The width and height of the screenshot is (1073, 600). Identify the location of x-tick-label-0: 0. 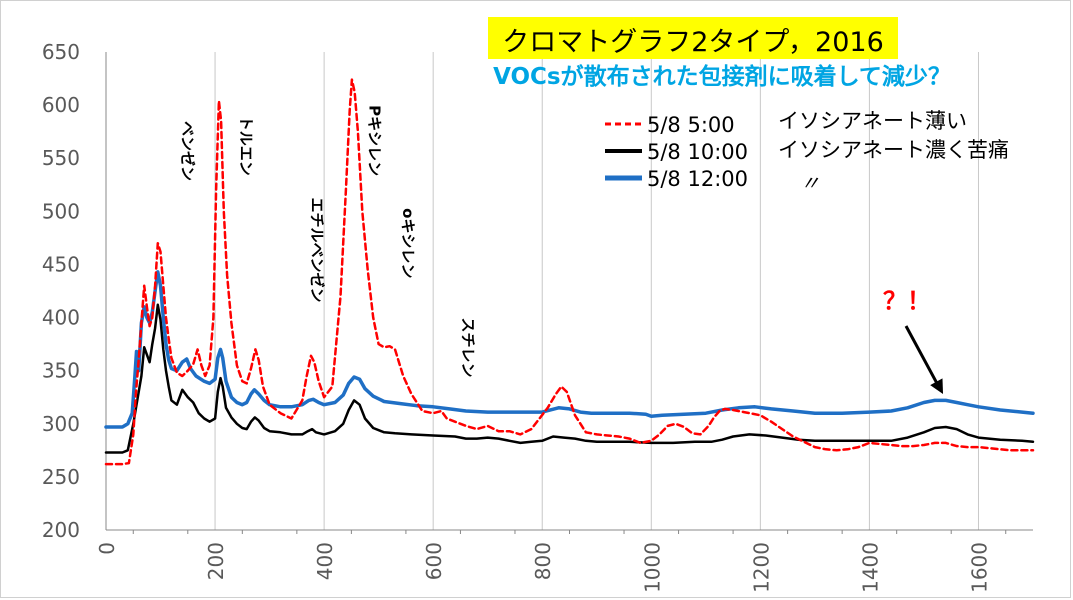
(107, 548).